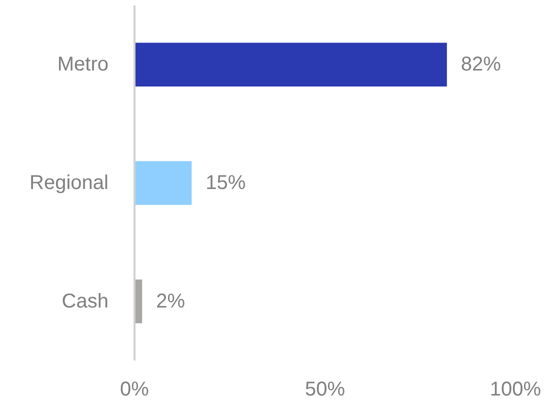  Describe the element at coordinates (69, 183) in the screenshot. I see `y-tick-label: Regional` at that location.